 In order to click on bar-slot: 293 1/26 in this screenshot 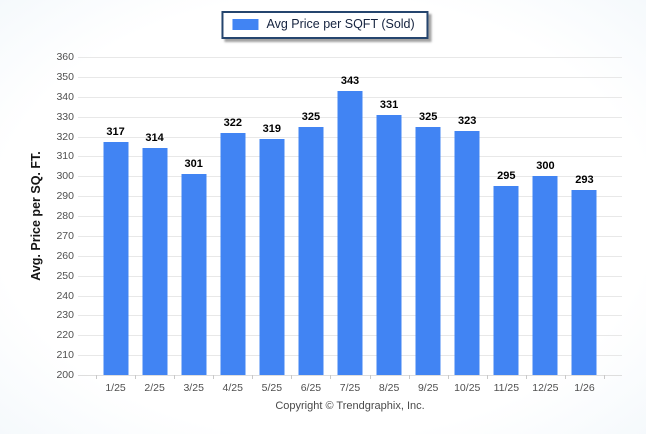, I will do `click(584, 225)`.